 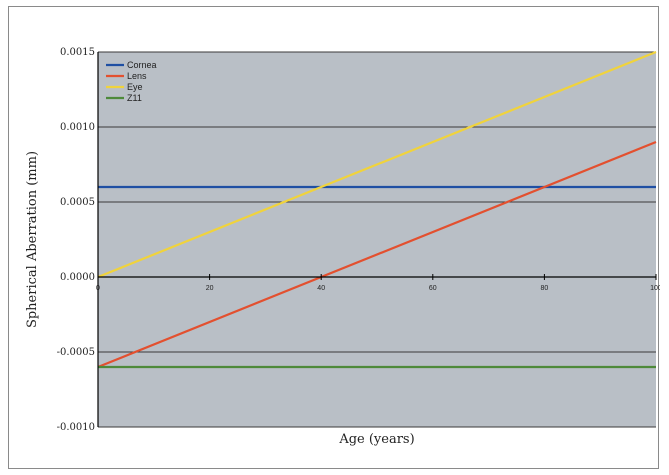 What do you see at coordinates (77, 52) in the screenshot?
I see `y-tick-label: 0.0015` at bounding box center [77, 52].